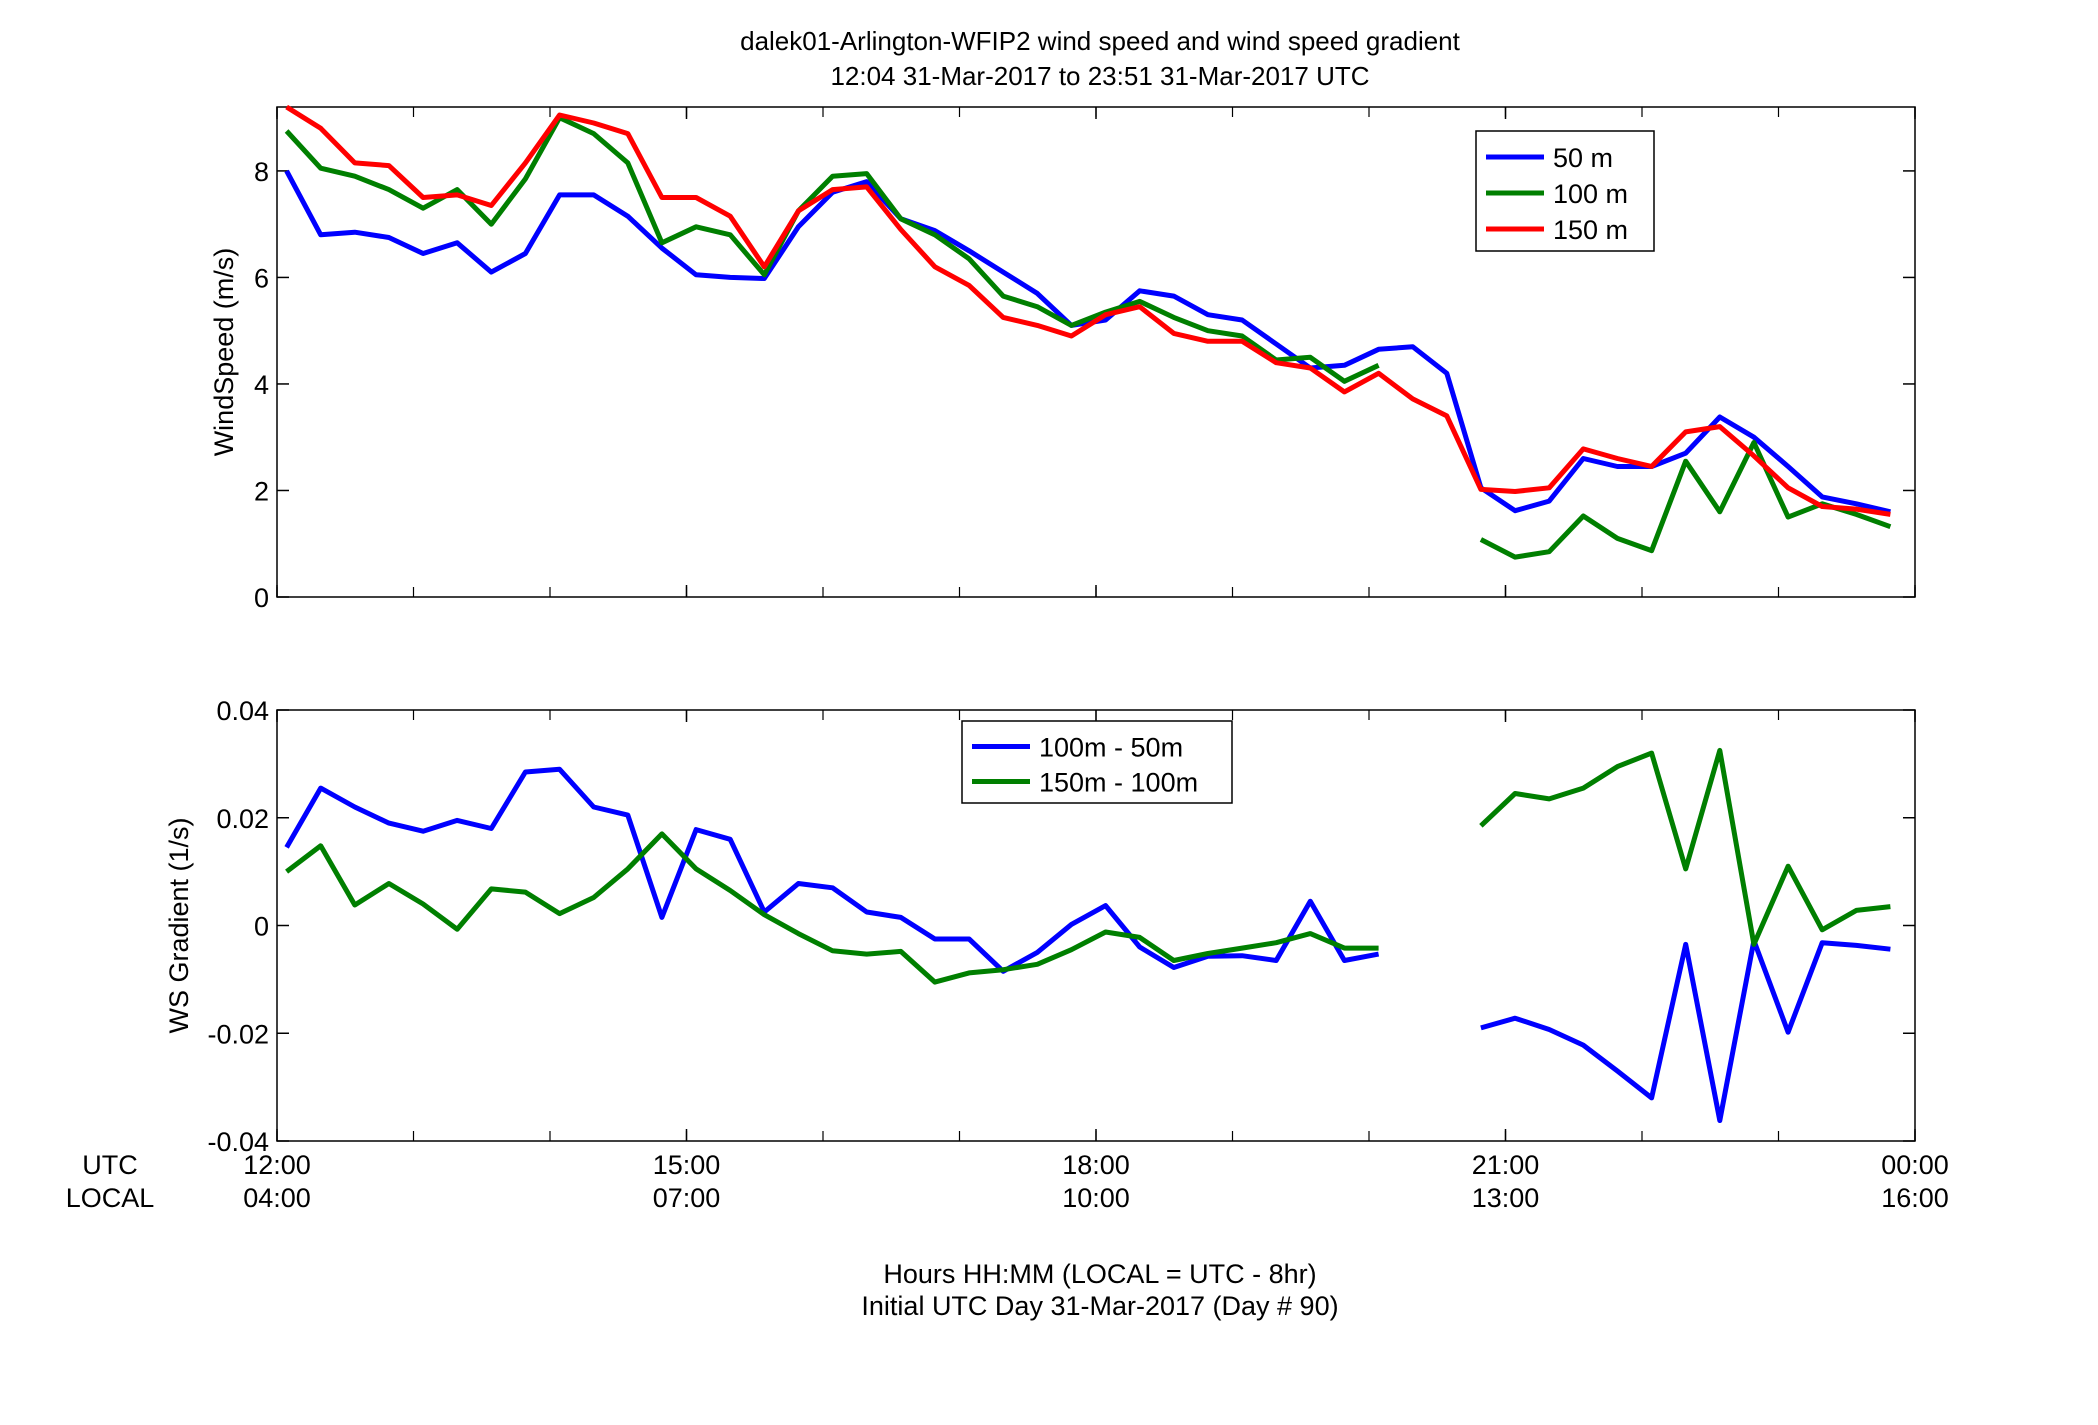  What do you see at coordinates (1590, 194) in the screenshot?
I see `legend-label: 100 m` at bounding box center [1590, 194].